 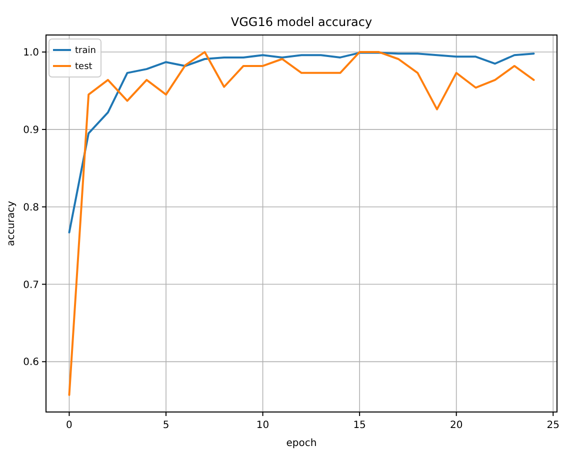 What do you see at coordinates (11, 223) in the screenshot?
I see `y-axis-title: accuracy` at bounding box center [11, 223].